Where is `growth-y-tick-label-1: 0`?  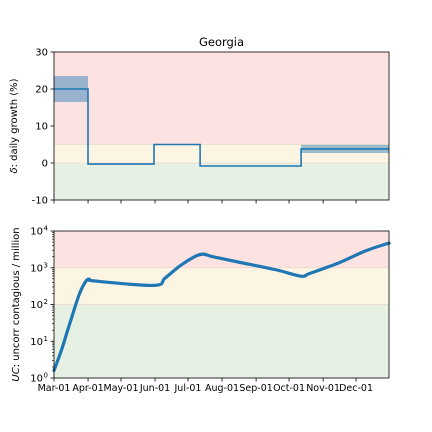
growth-y-tick-label-1: 0 is located at coordinates (45, 164).